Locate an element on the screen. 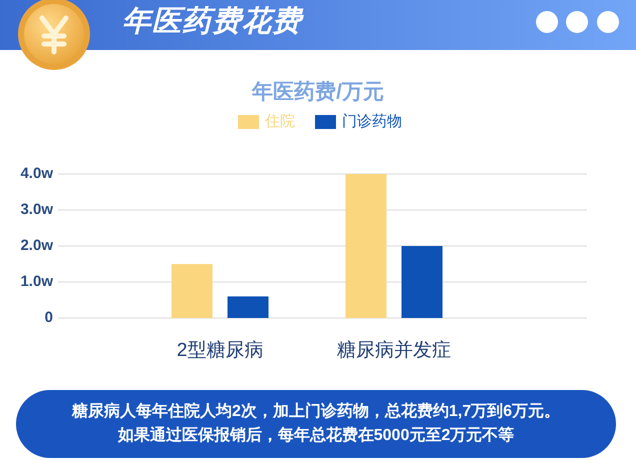 Image resolution: width=636 pixels, height=463 pixels. chart-subtitle: 年医药费/万元 is located at coordinates (317, 92).